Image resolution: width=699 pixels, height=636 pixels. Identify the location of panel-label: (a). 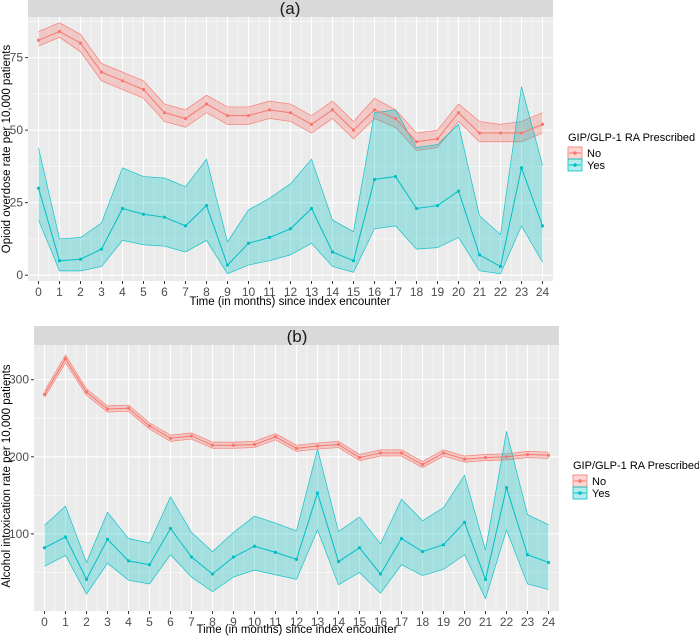
(290, 9).